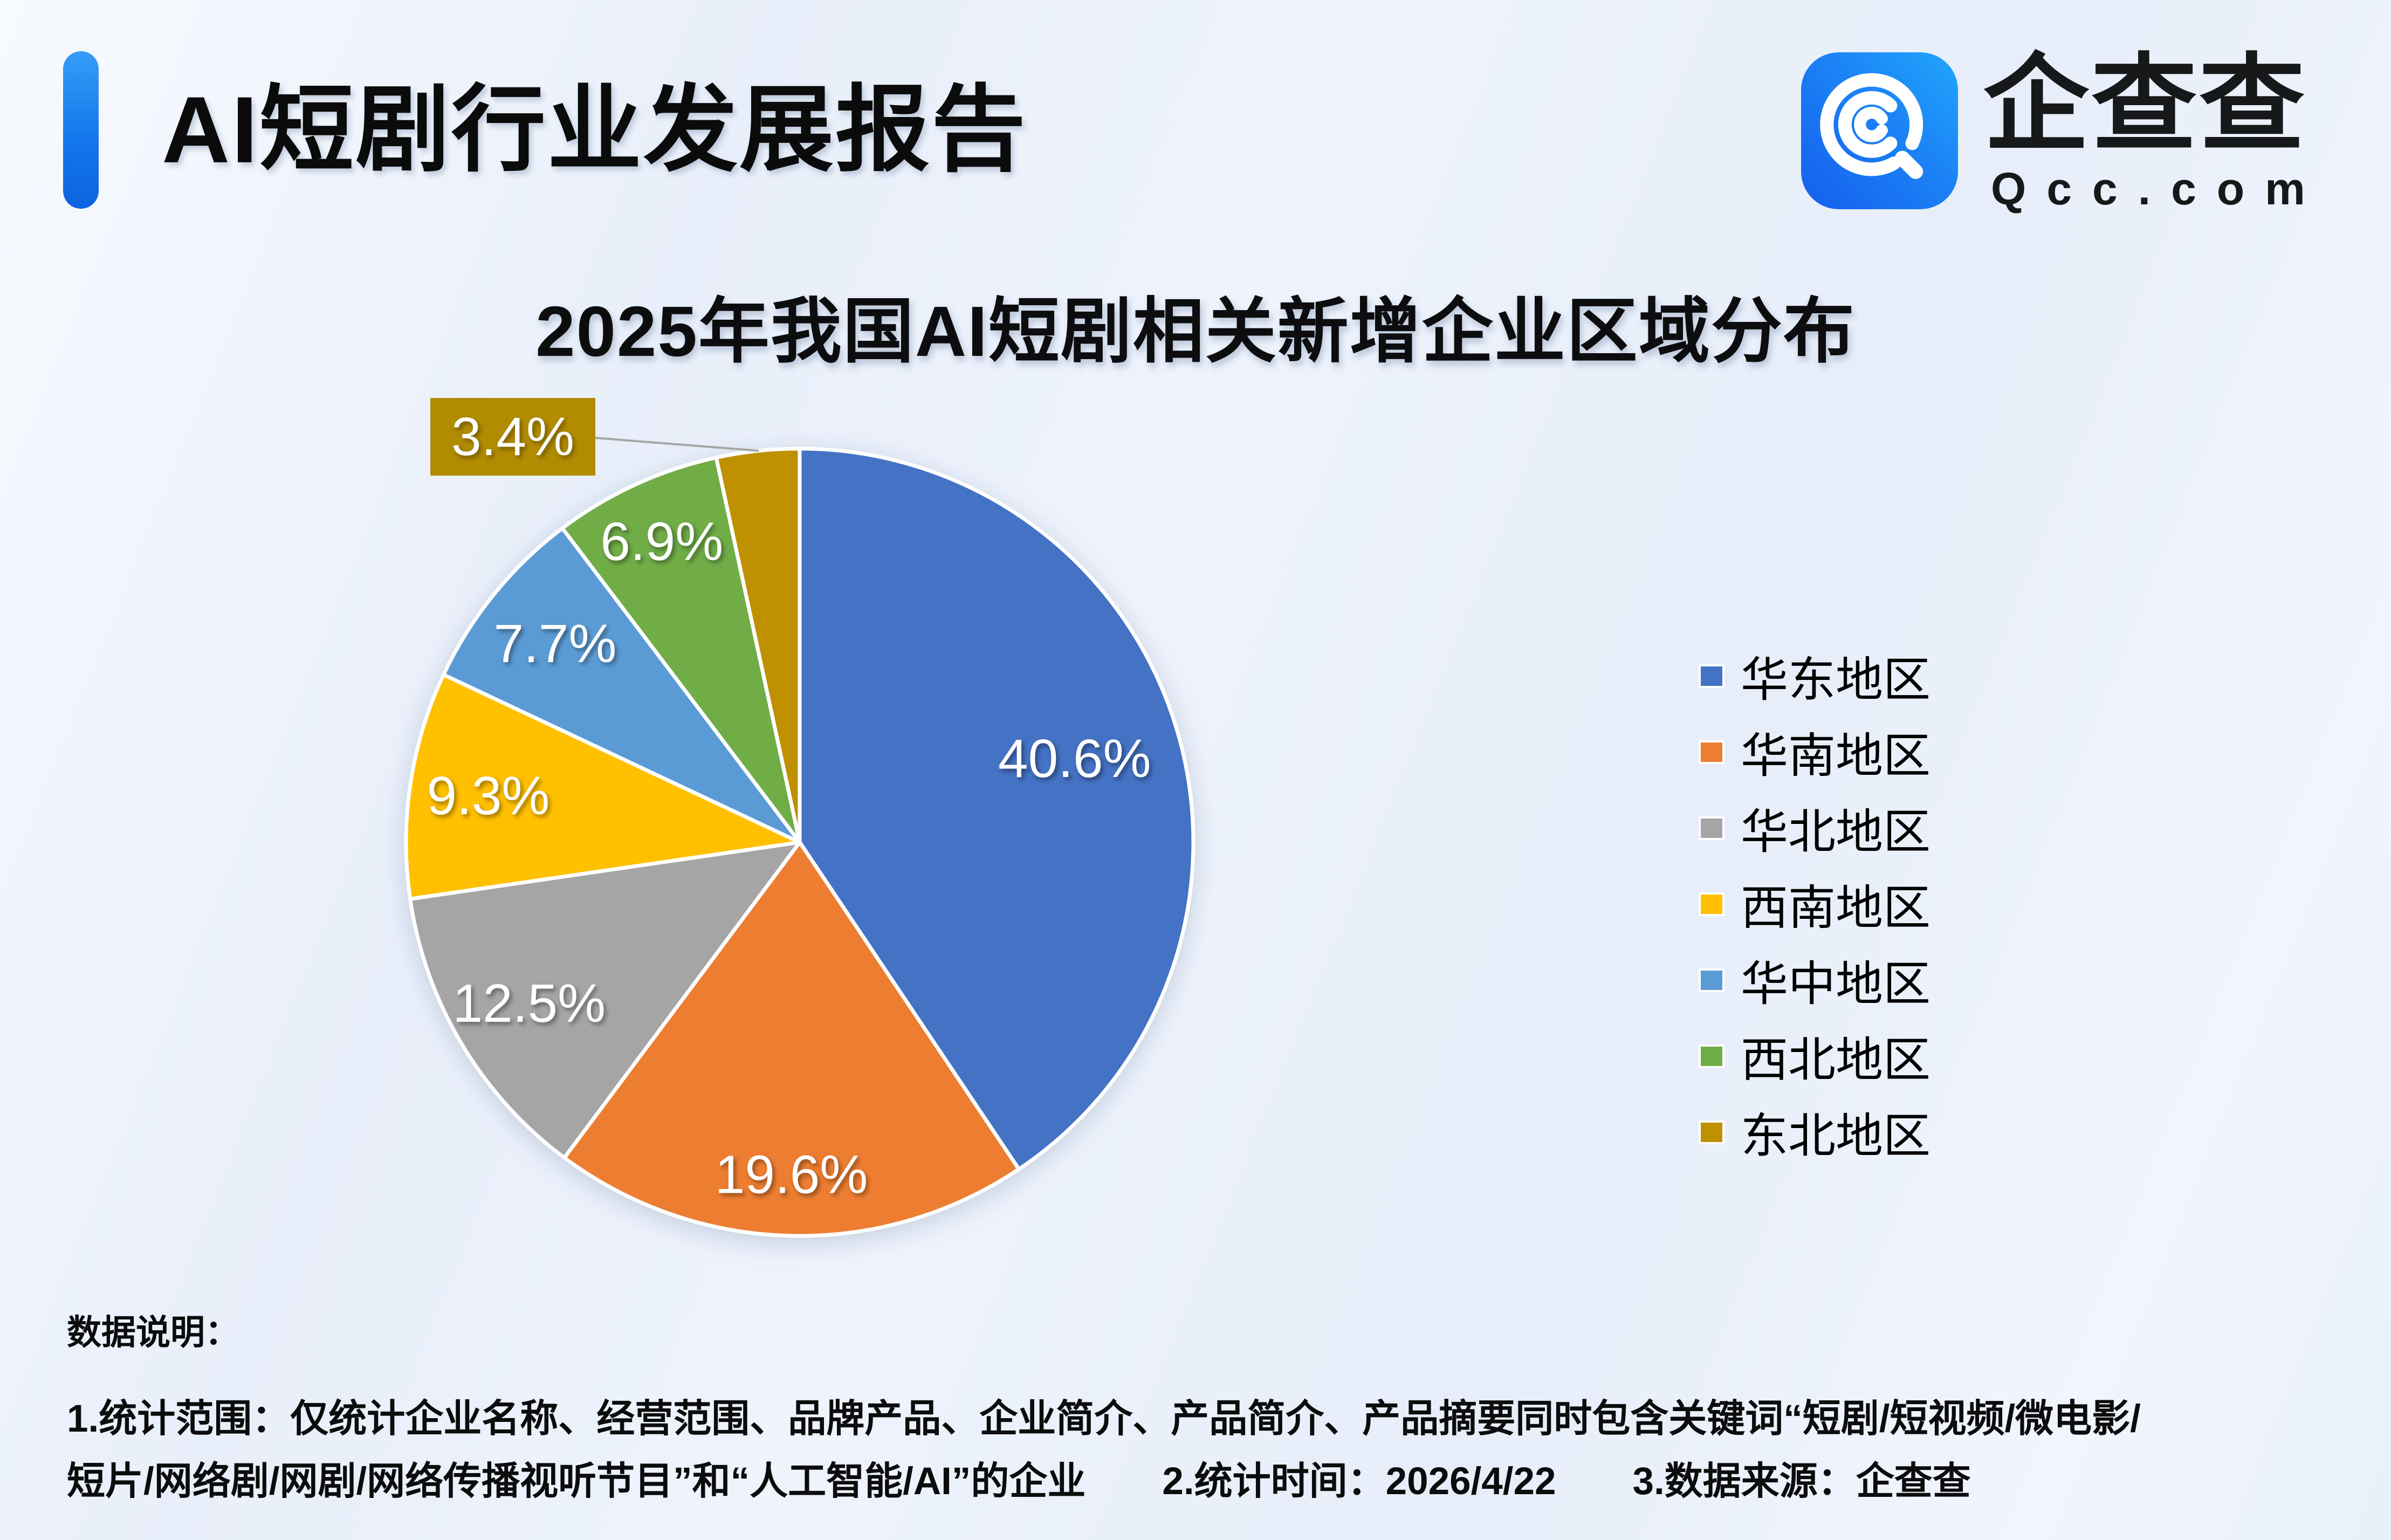 The width and height of the screenshot is (2391, 1540). I want to click on pie-slice-label: 6.9%, so click(661, 542).